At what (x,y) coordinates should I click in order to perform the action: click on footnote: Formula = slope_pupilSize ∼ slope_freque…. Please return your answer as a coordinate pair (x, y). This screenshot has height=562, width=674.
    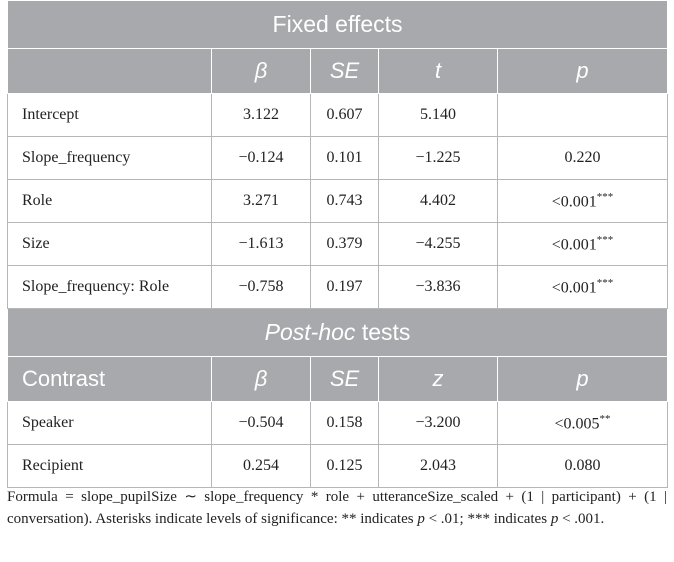
    Looking at the image, I should click on (337, 508).